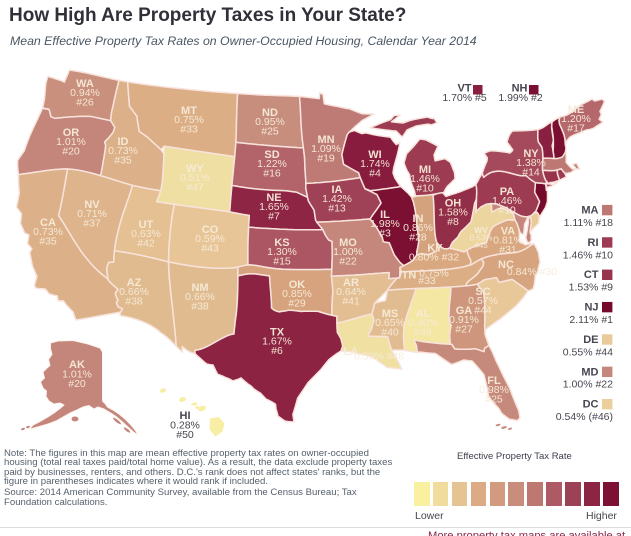  Describe the element at coordinates (591, 320) in the screenshot. I see `svg-text: 2.11% #1` at that location.